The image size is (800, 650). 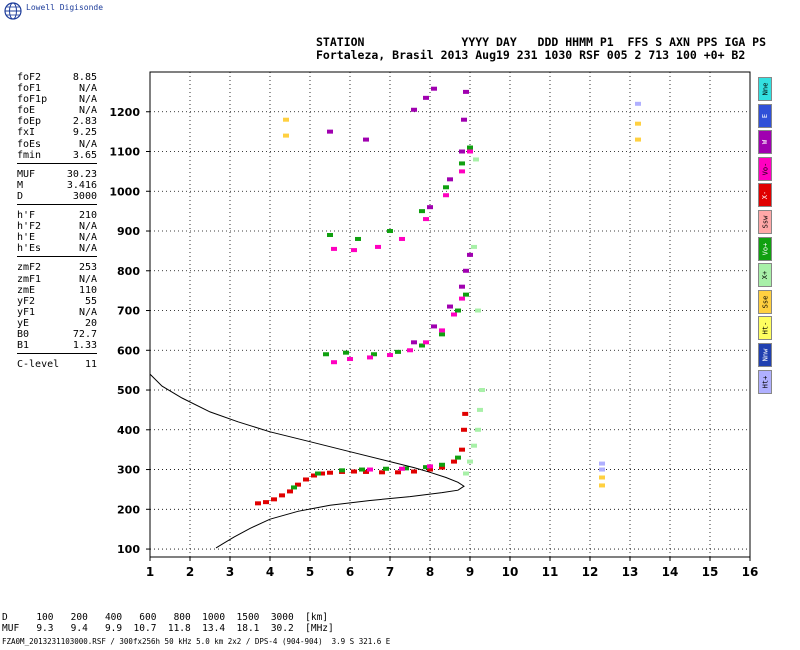 I want to click on legend-item: Nne, so click(x=765, y=89).